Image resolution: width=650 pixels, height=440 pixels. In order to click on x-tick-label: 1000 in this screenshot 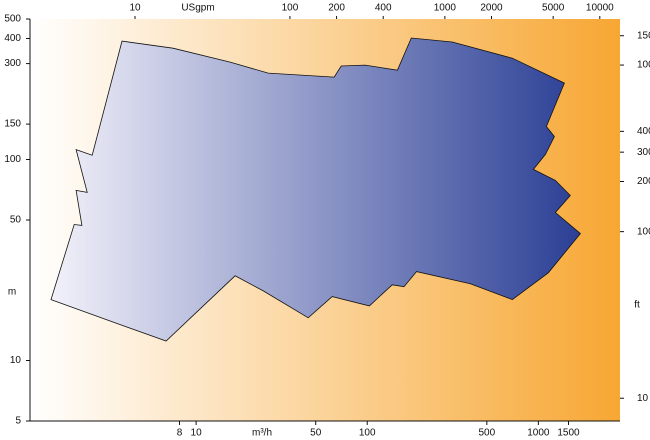, I will do `click(538, 433)`.